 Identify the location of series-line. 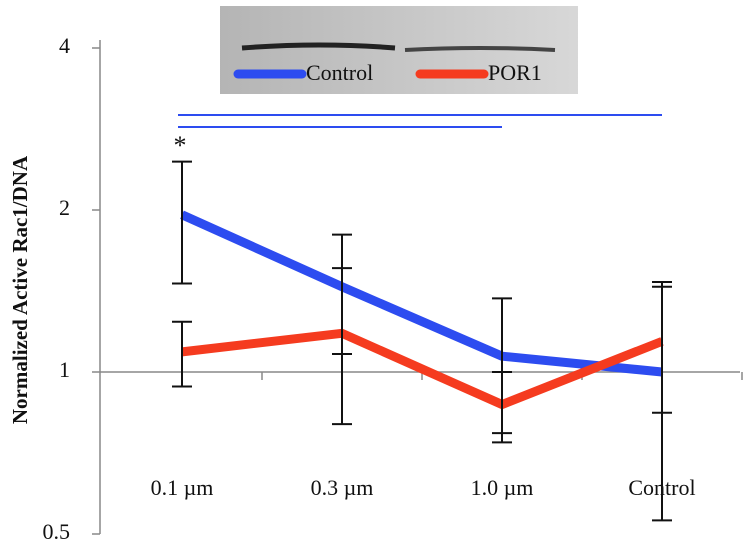
(422, 369).